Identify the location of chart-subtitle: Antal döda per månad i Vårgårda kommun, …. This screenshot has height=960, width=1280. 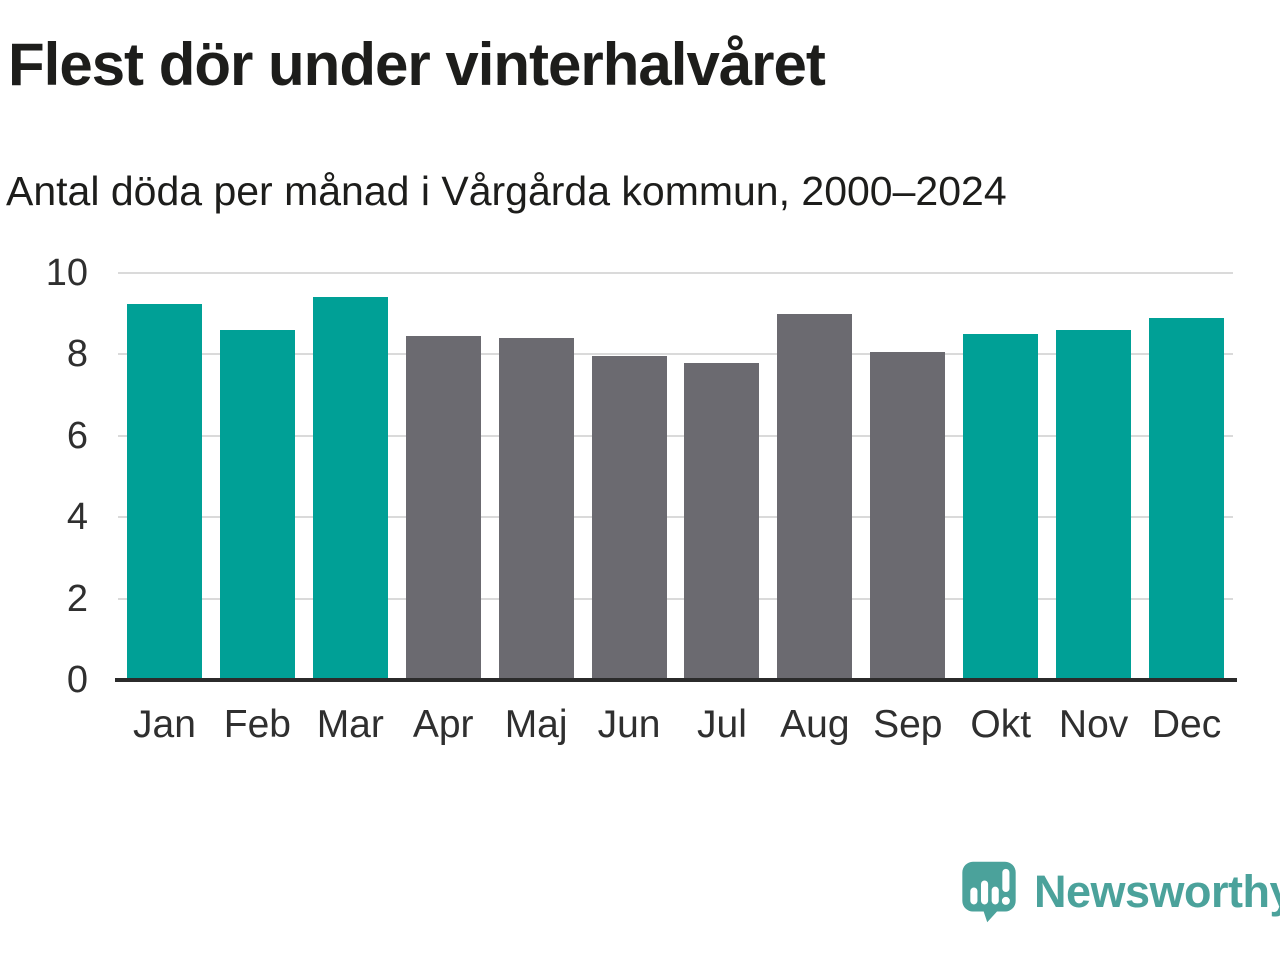
(506, 191).